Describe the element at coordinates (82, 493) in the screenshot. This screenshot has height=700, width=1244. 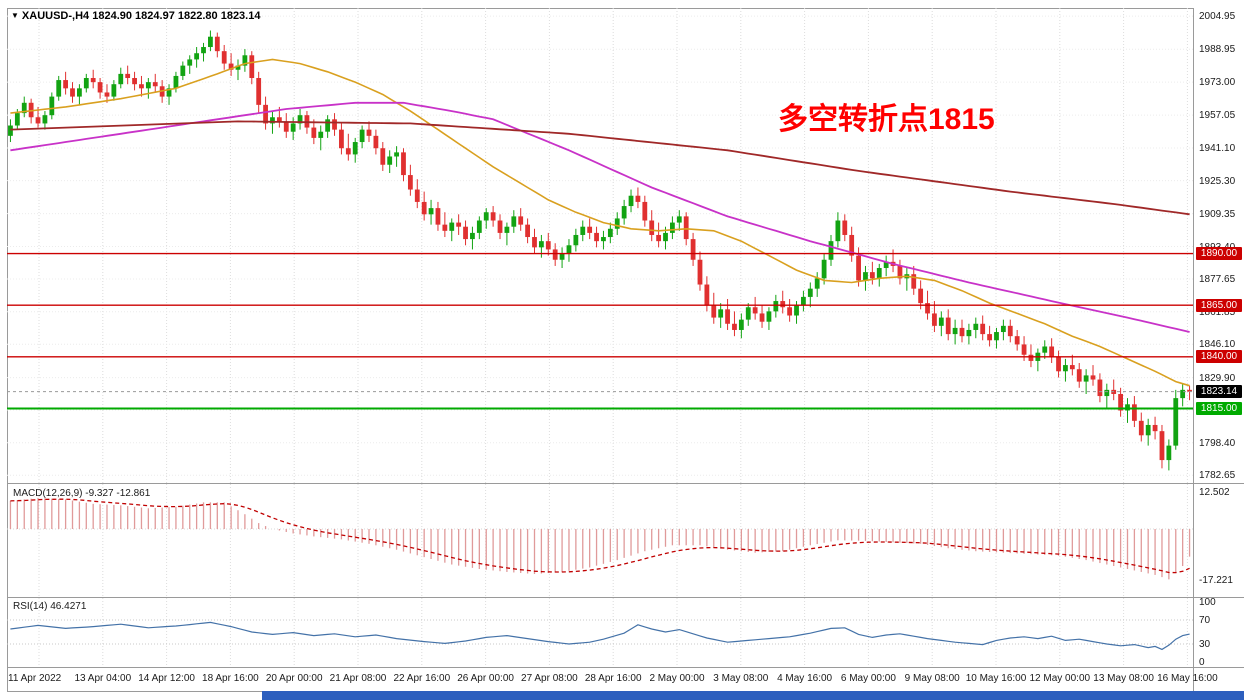
I see `macd-indicator-label: MACD(12,26,9) -9.327 -12.861` at that location.